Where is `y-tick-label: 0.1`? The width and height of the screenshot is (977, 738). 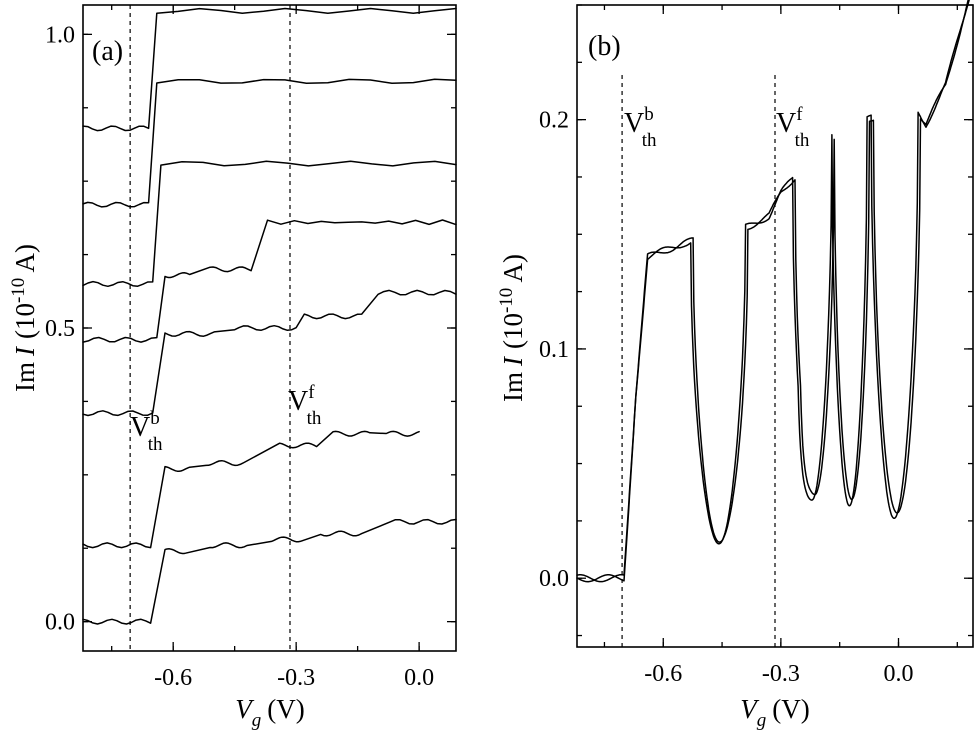
y-tick-label: 0.1 is located at coordinates (554, 350).